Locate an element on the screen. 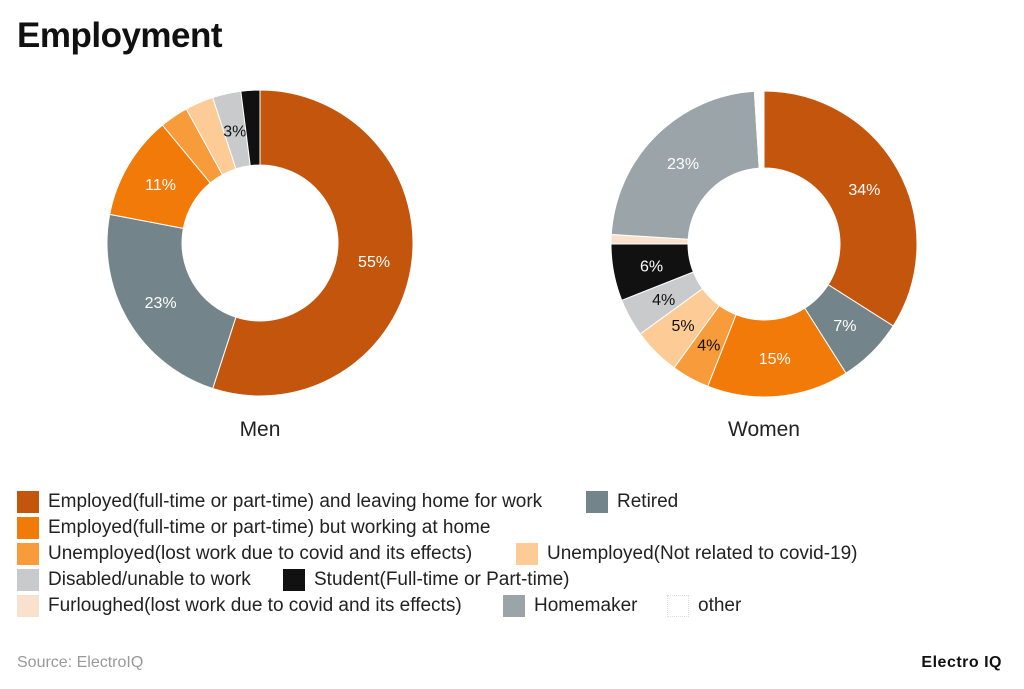 This screenshot has width=1024, height=689. slice-men-retired is located at coordinates (171, 301).